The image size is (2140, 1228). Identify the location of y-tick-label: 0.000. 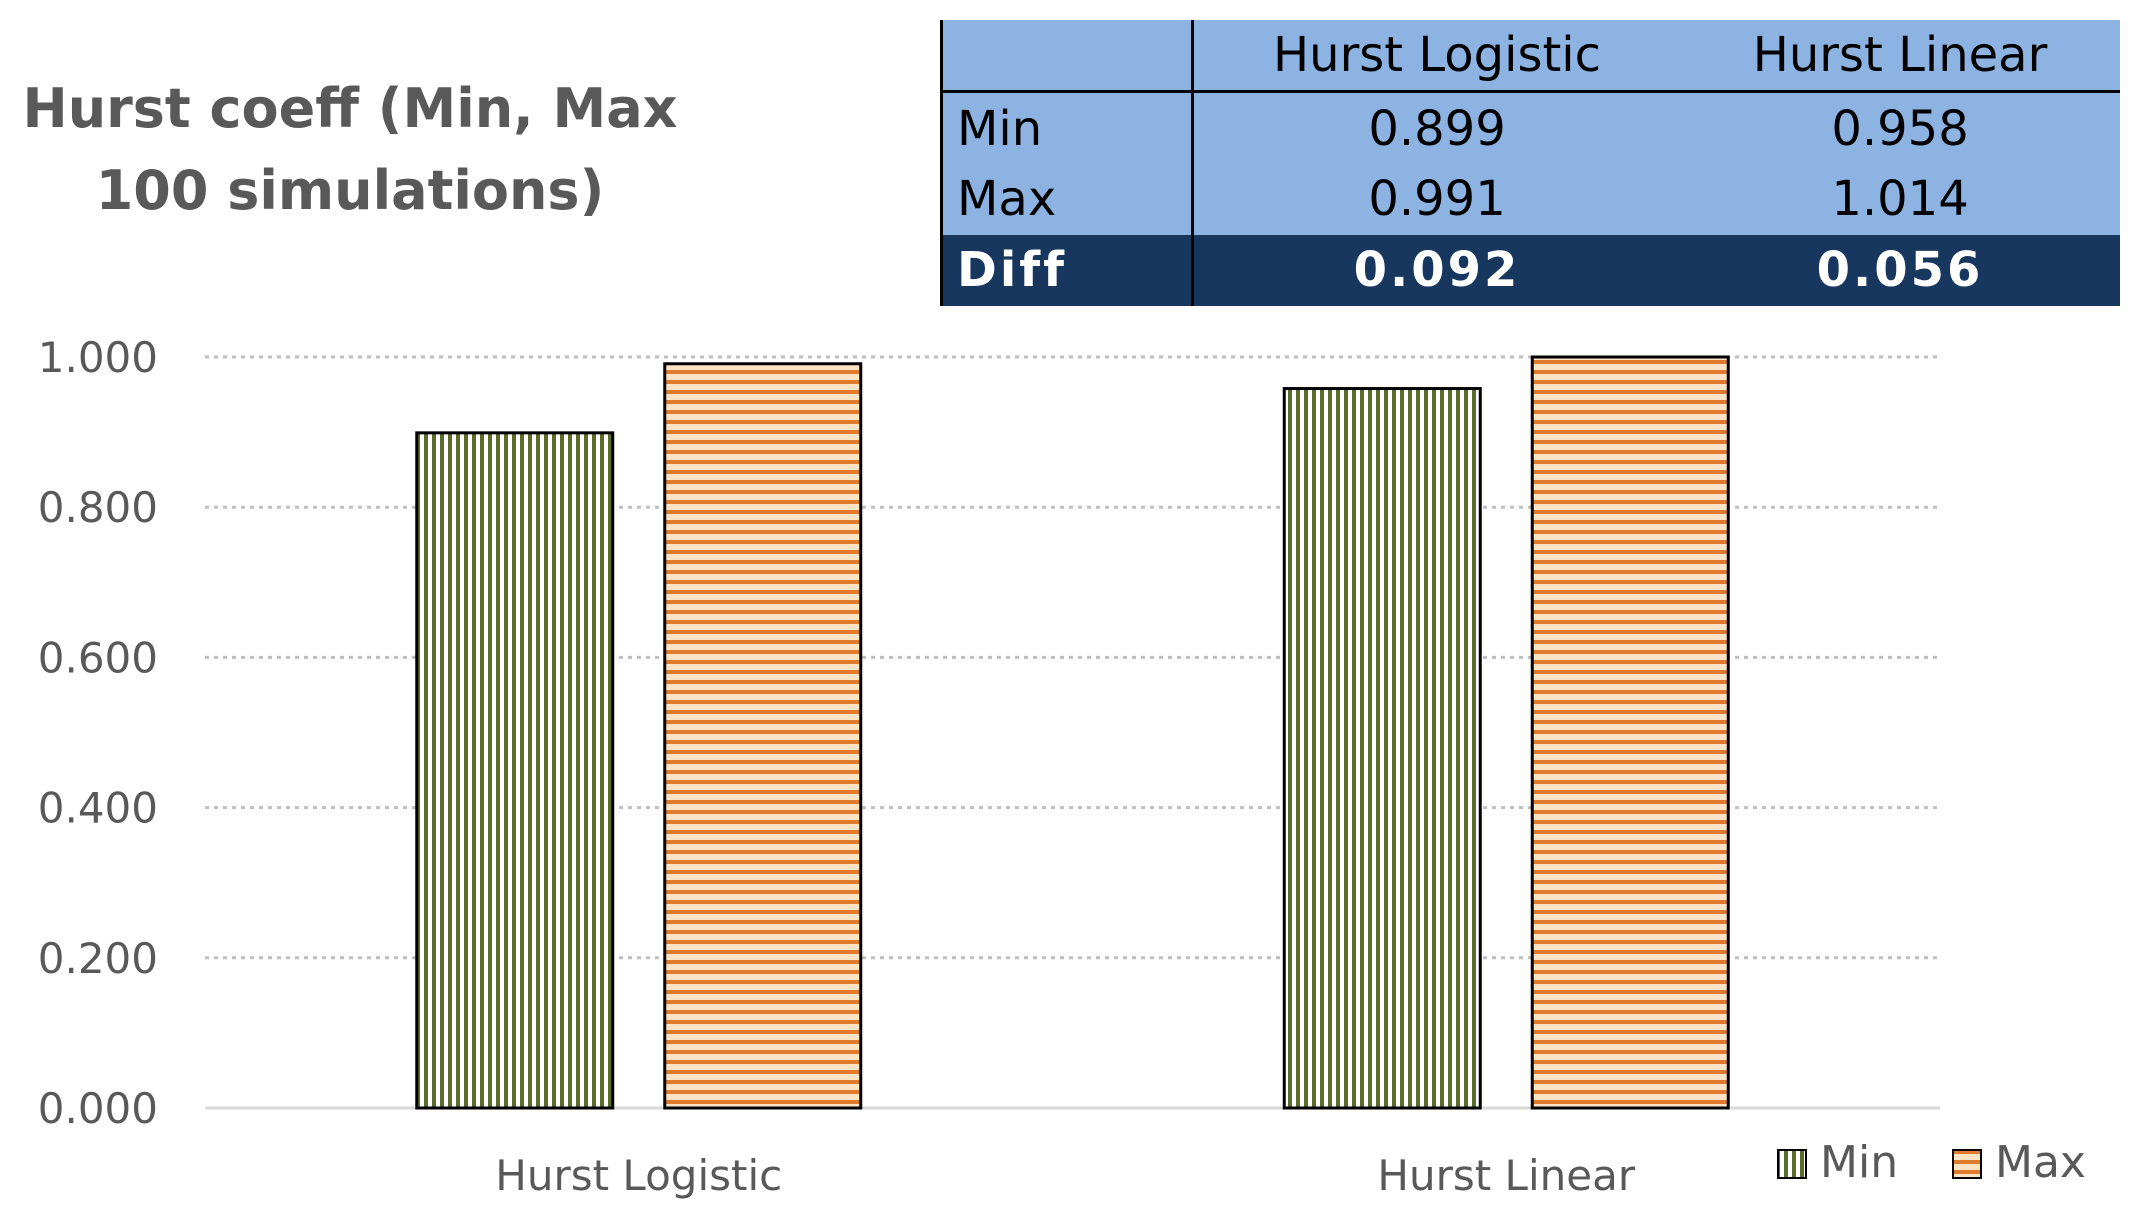
(98, 1108).